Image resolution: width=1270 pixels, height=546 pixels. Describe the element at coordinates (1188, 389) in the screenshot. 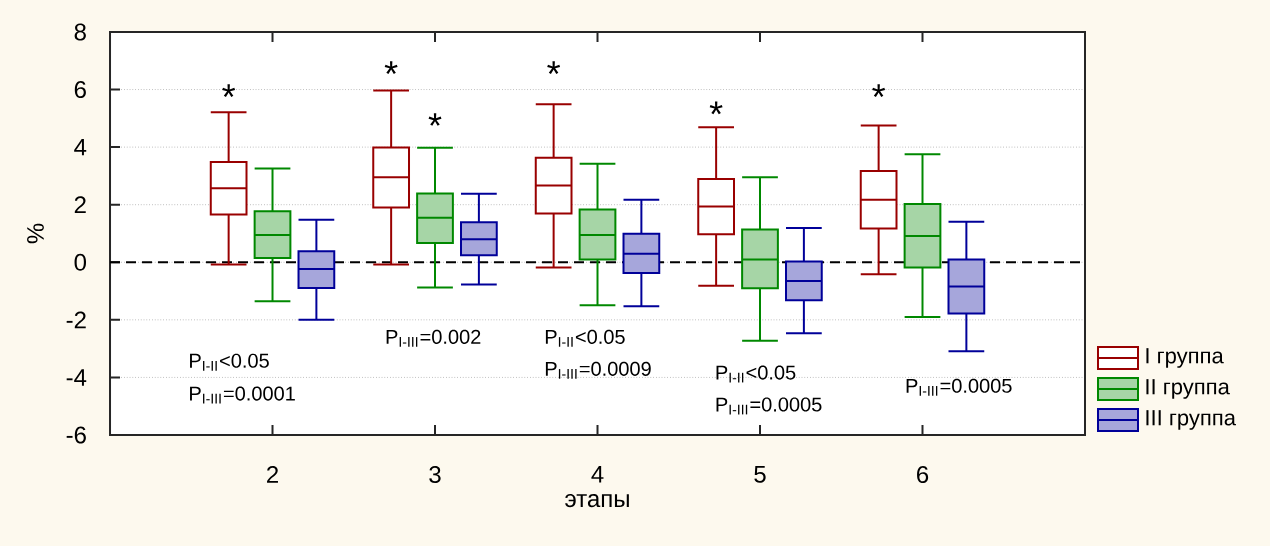

I see `legend-label: II группа` at that location.